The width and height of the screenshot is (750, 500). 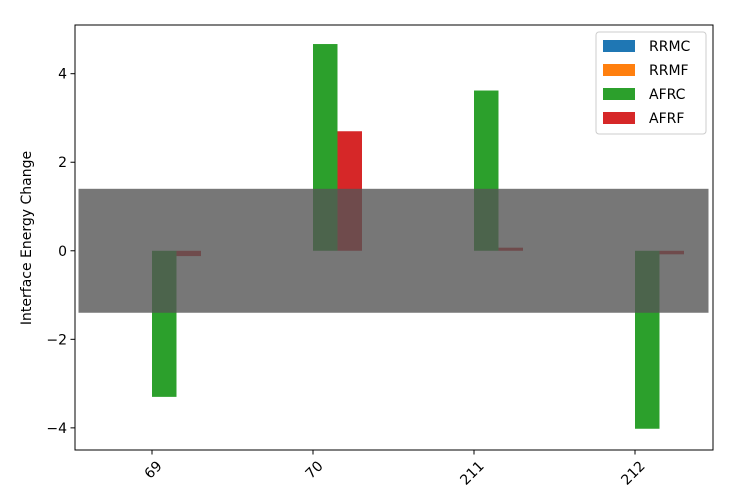 I want to click on legend-label-afrf: AFRF, so click(x=666, y=119).